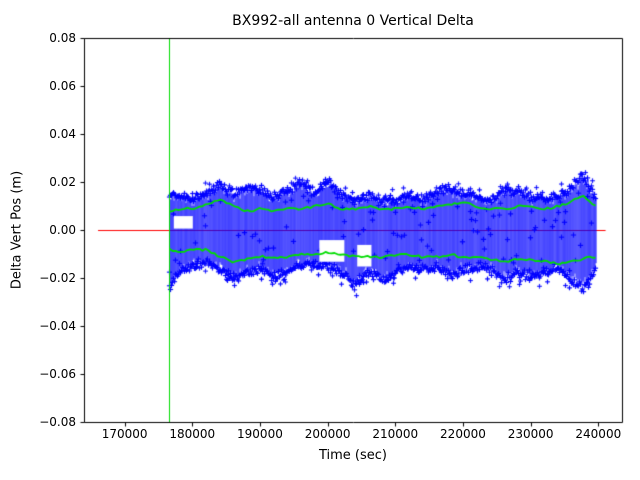  What do you see at coordinates (192, 434) in the screenshot?
I see `x-tick-label: 180000` at bounding box center [192, 434].